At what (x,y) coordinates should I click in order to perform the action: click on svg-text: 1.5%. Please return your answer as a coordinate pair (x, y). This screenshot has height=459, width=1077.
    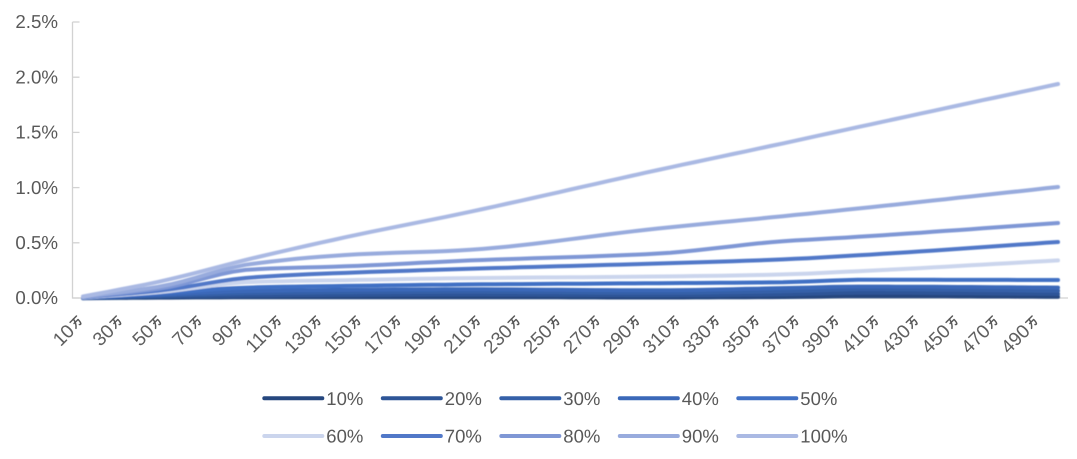
    Looking at the image, I should click on (36, 132).